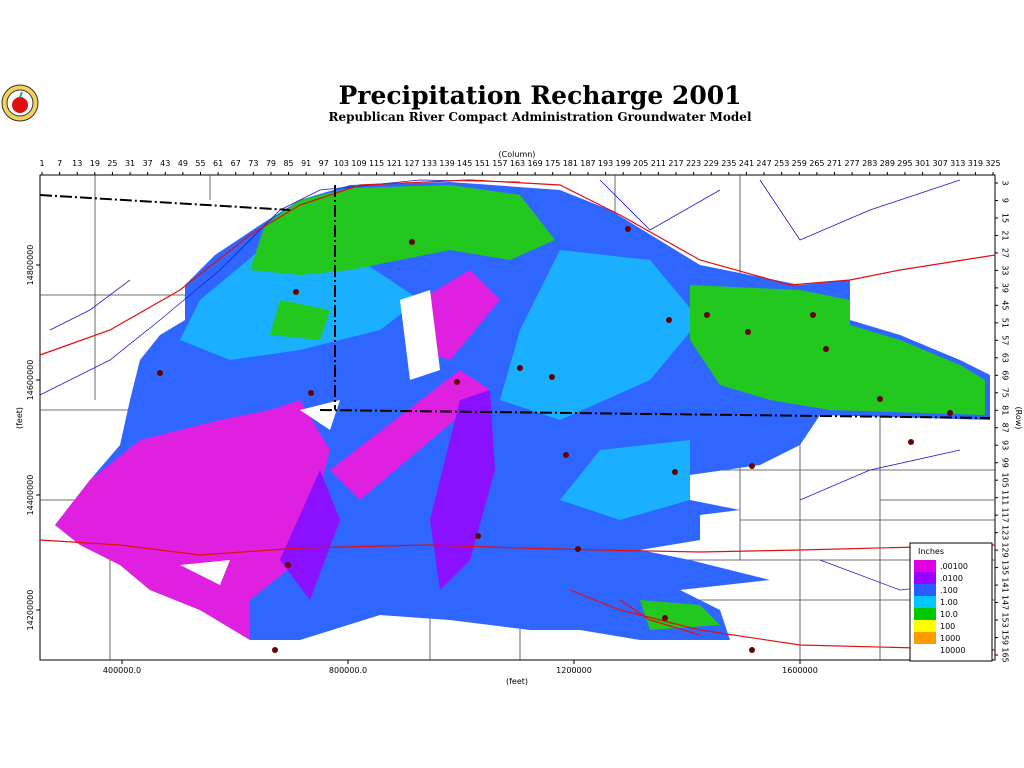 This screenshot has height=768, width=1024. What do you see at coordinates (1005, 532) in the screenshot?
I see `row-tick-label: 123` at bounding box center [1005, 532].